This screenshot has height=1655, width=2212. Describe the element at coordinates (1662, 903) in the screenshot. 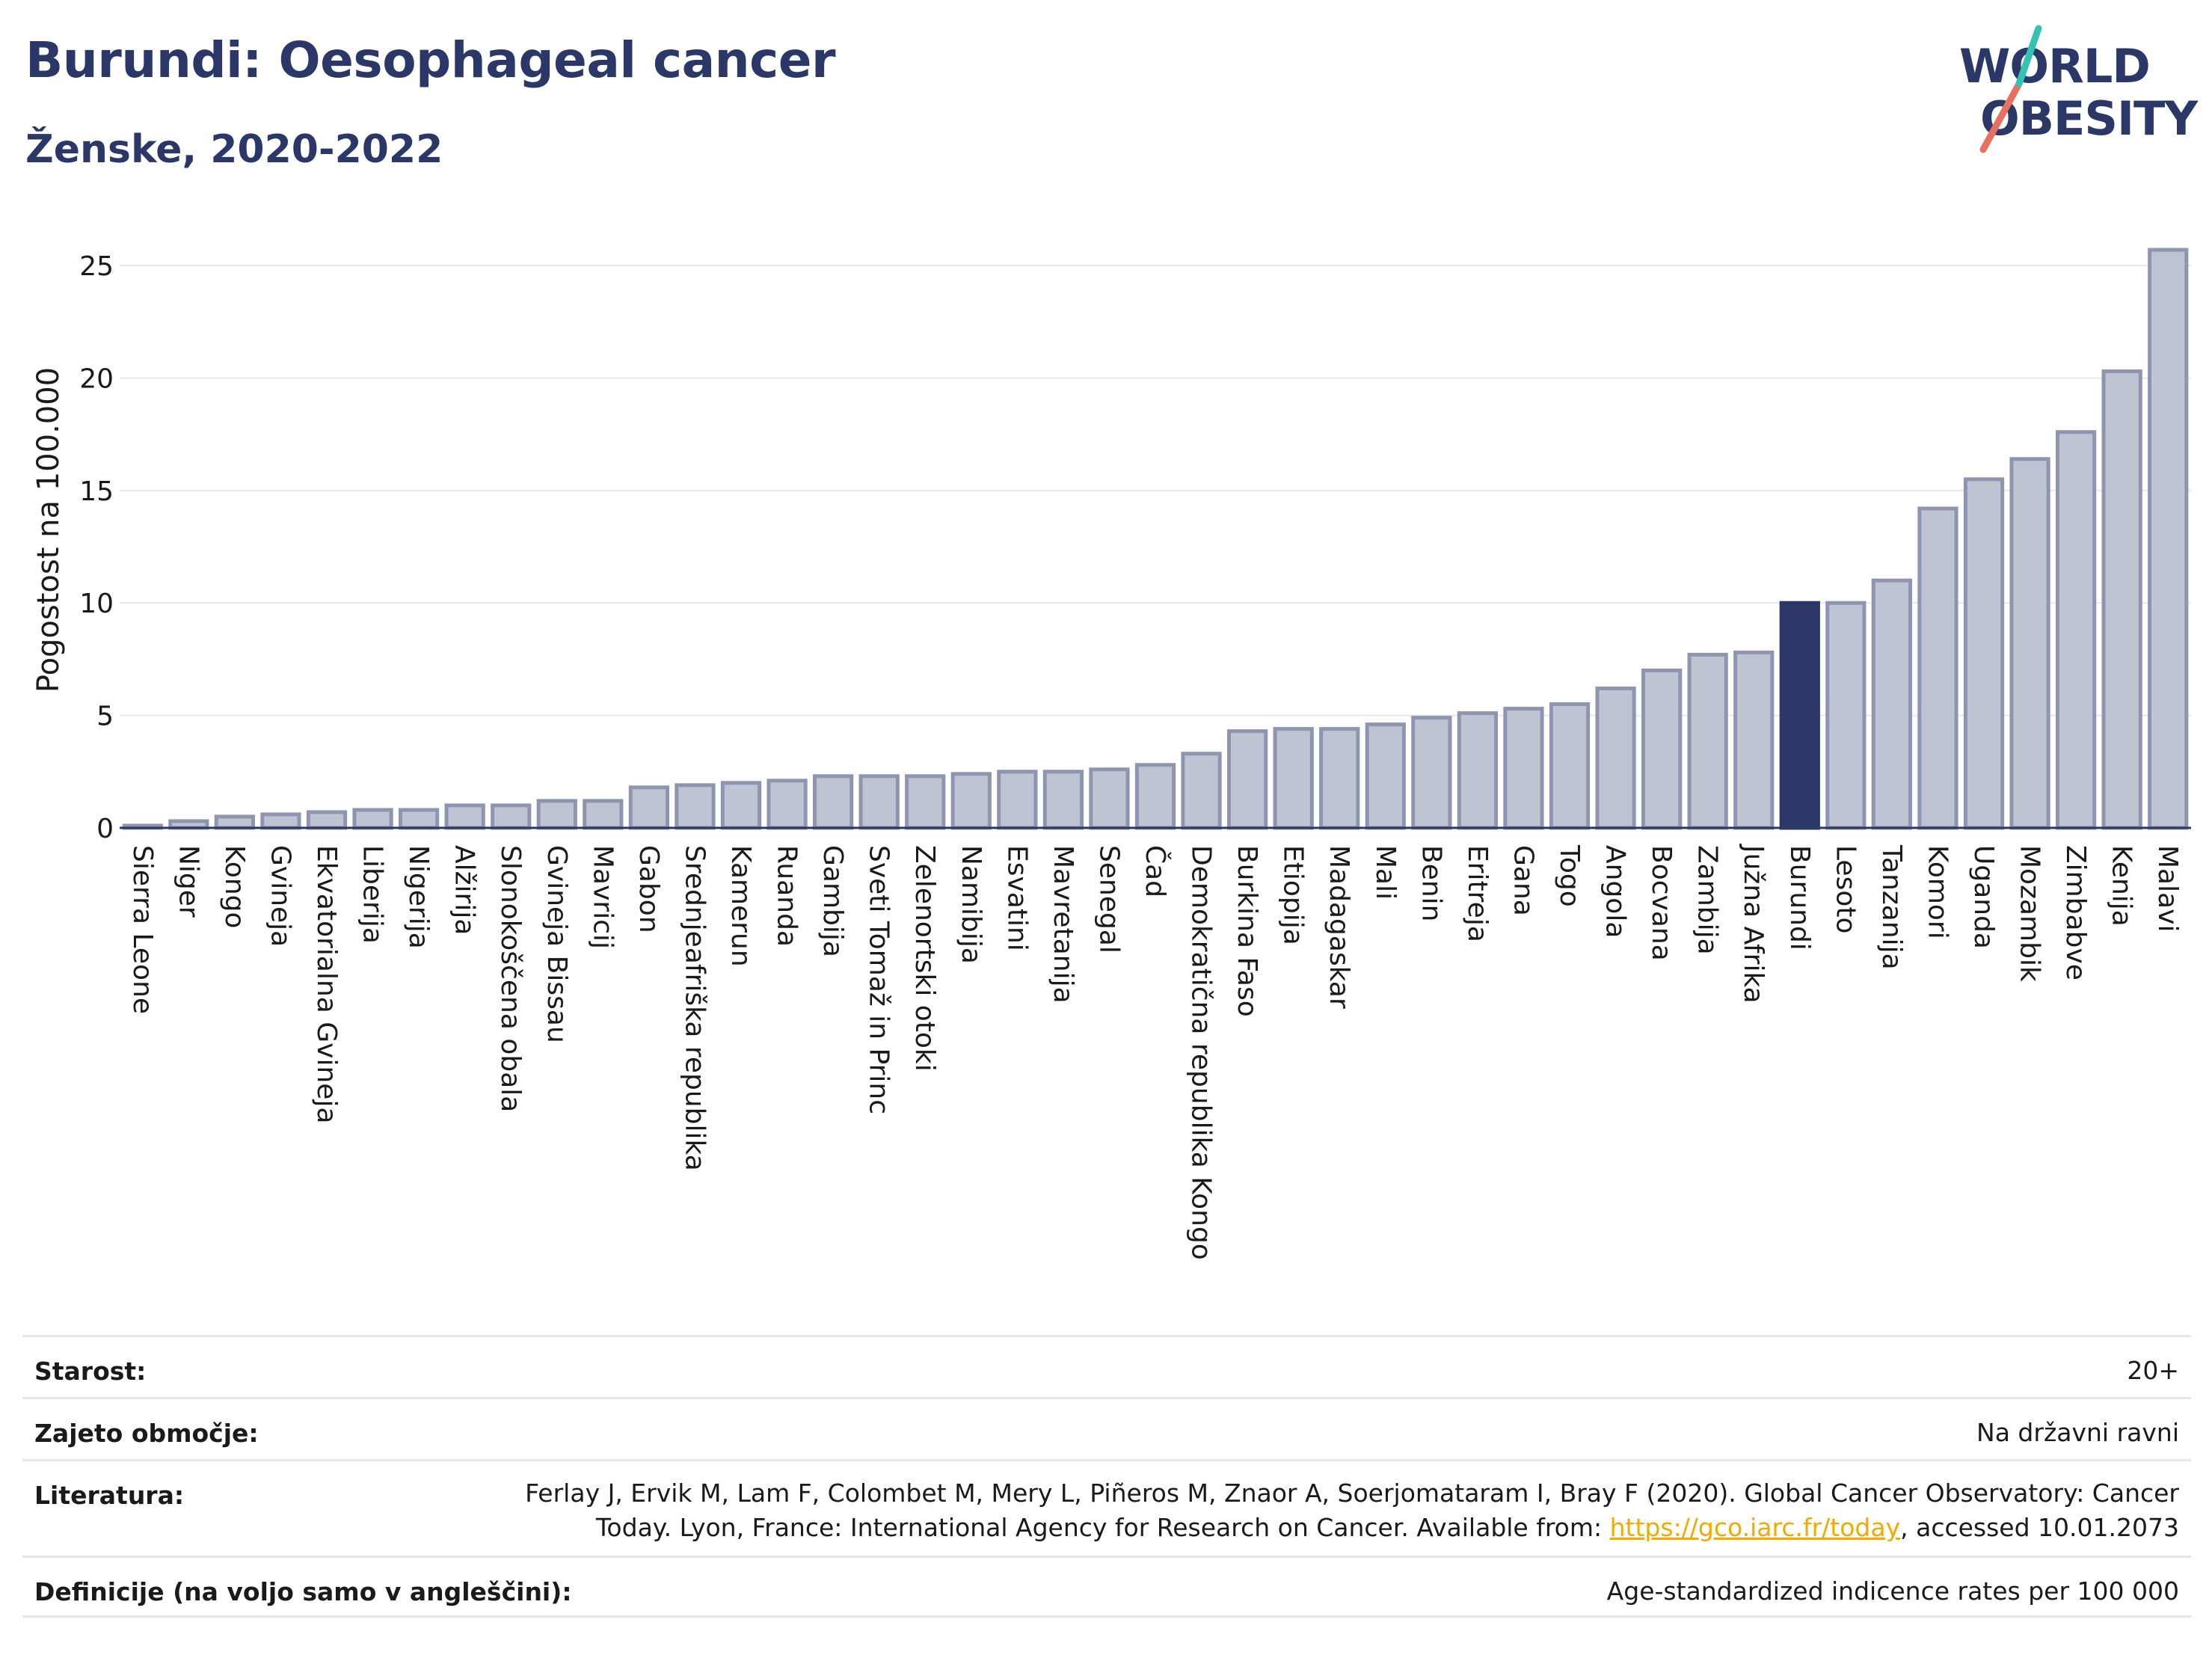

I see `x-tick-label: Bocvana` at that location.